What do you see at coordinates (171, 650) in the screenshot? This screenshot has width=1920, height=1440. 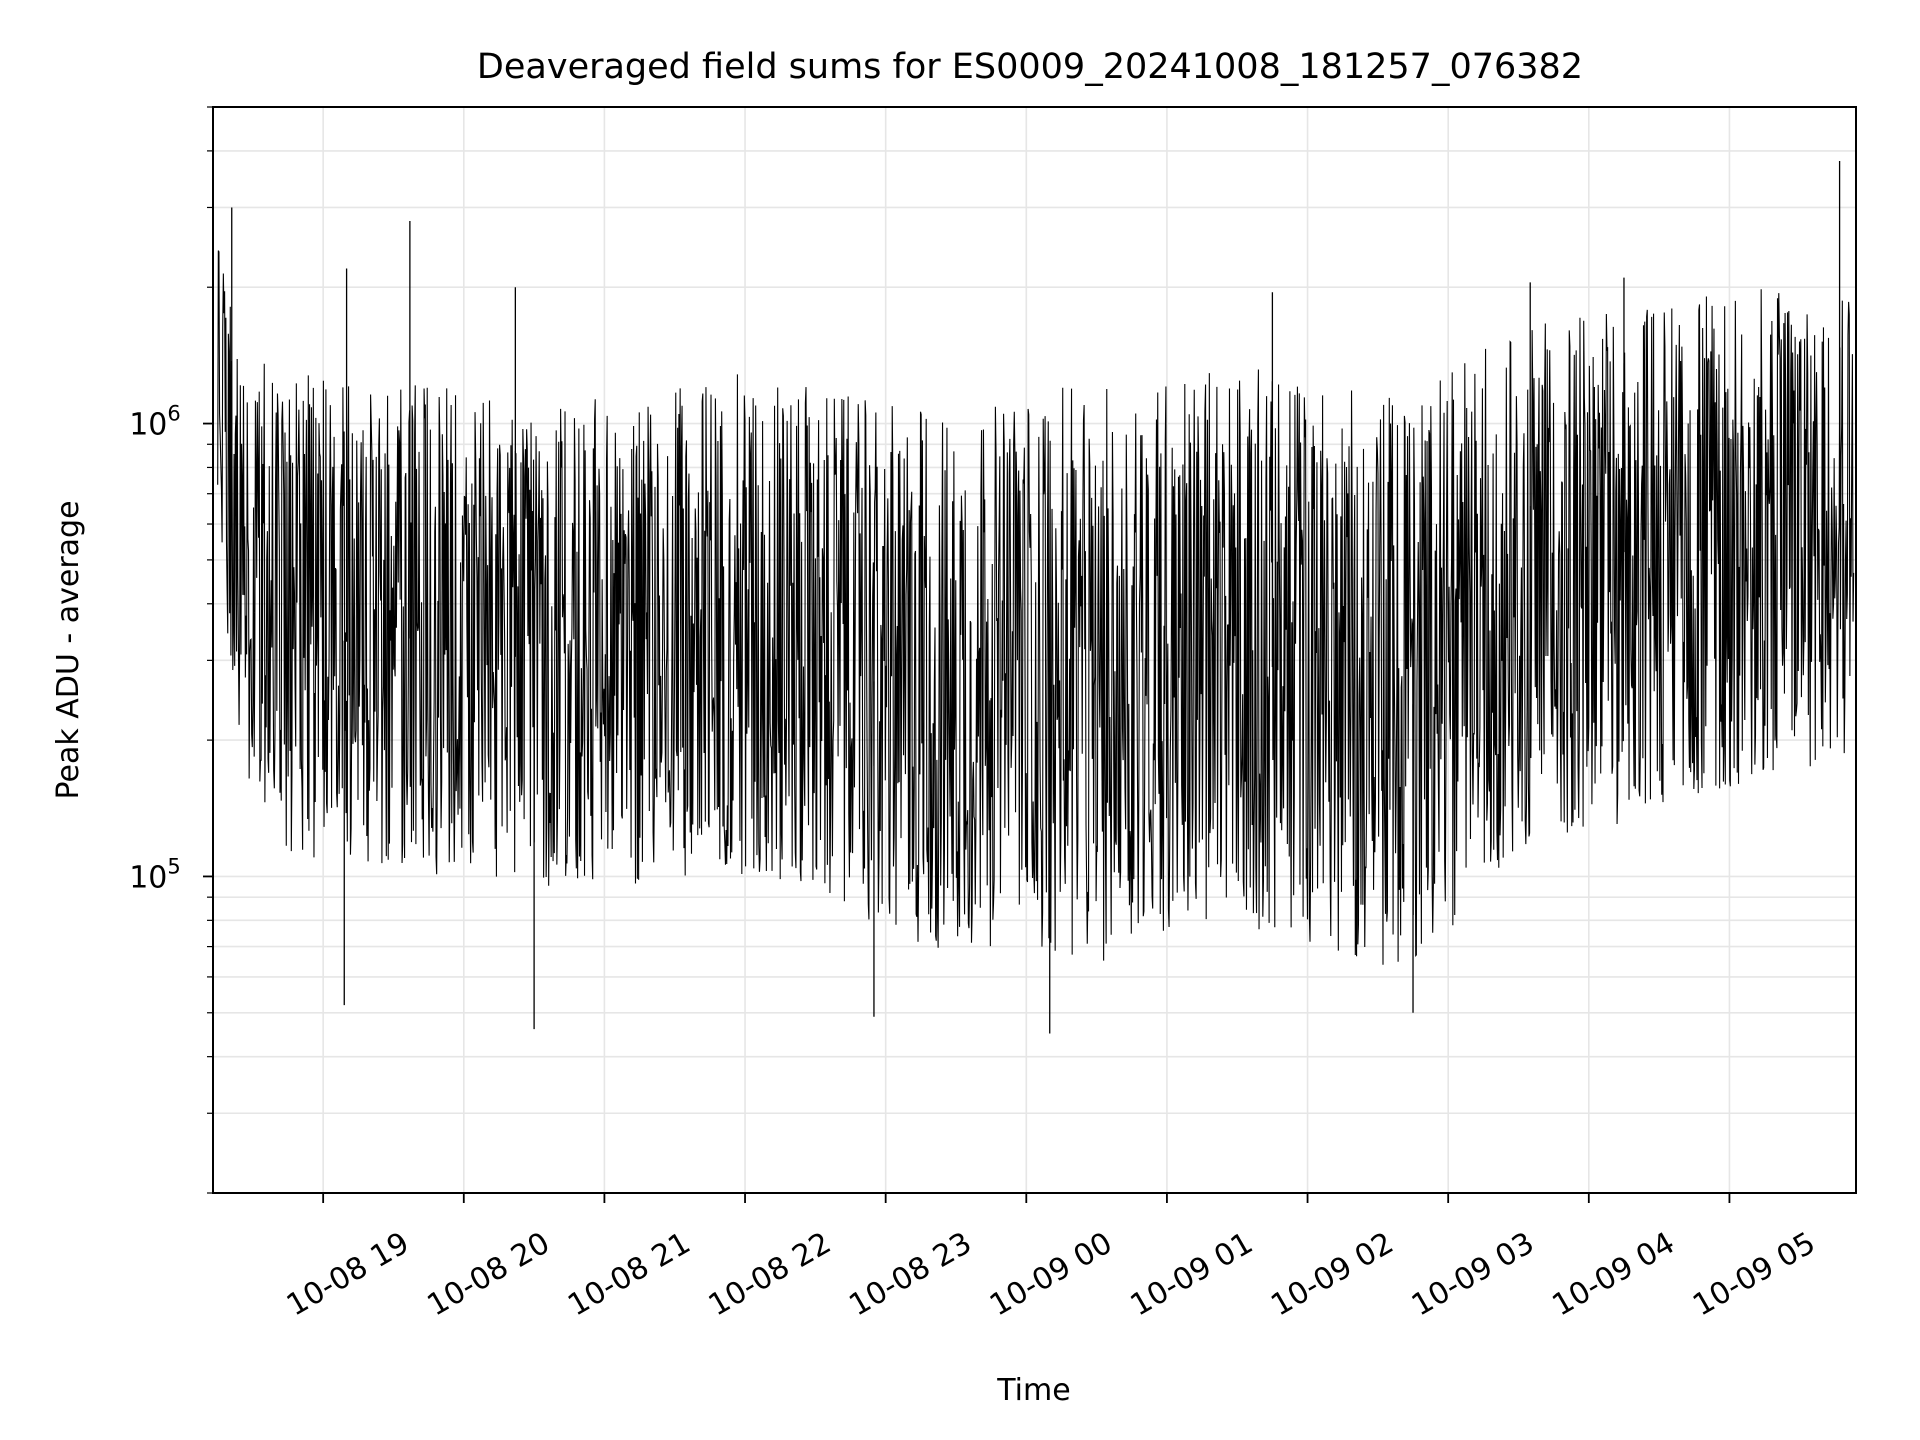 I see `y-tick-layer: 10⁵ 10⁶` at bounding box center [171, 650].